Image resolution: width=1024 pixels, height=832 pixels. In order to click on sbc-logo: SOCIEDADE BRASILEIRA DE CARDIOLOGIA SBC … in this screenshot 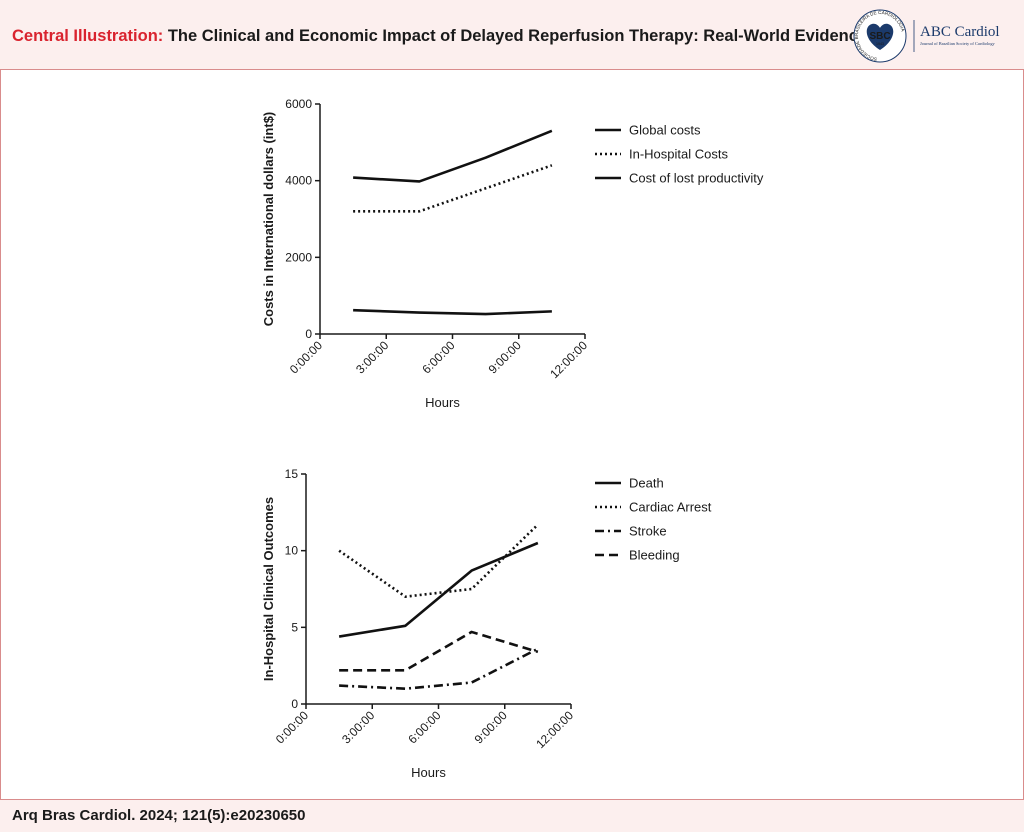, I will do `click(926, 36)`.